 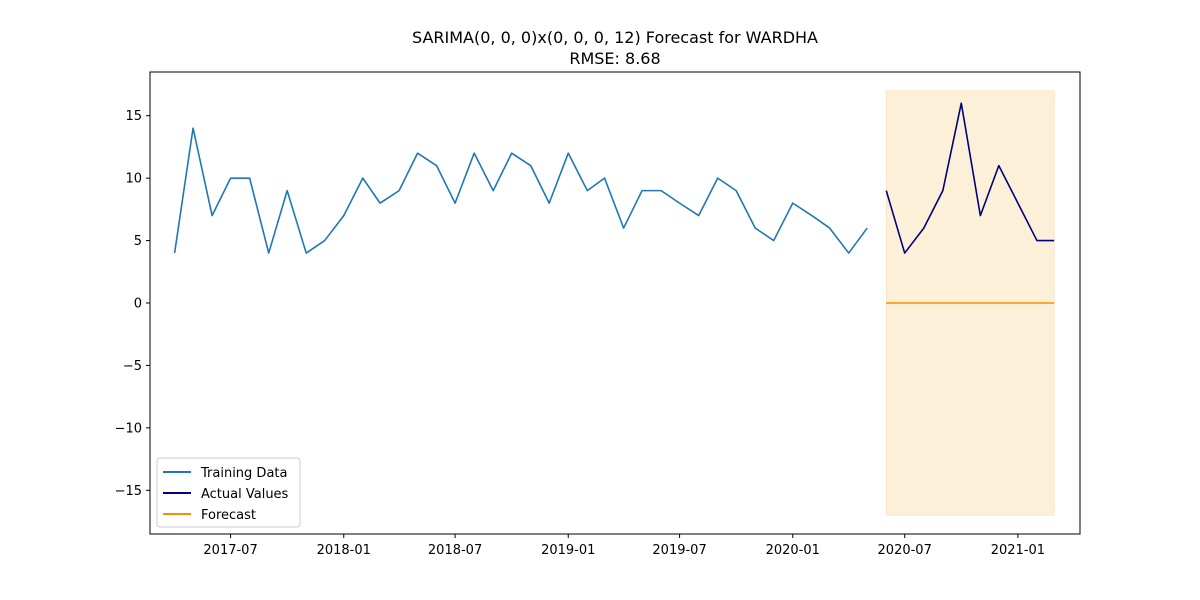 What do you see at coordinates (228, 515) in the screenshot?
I see `legend-label: Forecast` at bounding box center [228, 515].